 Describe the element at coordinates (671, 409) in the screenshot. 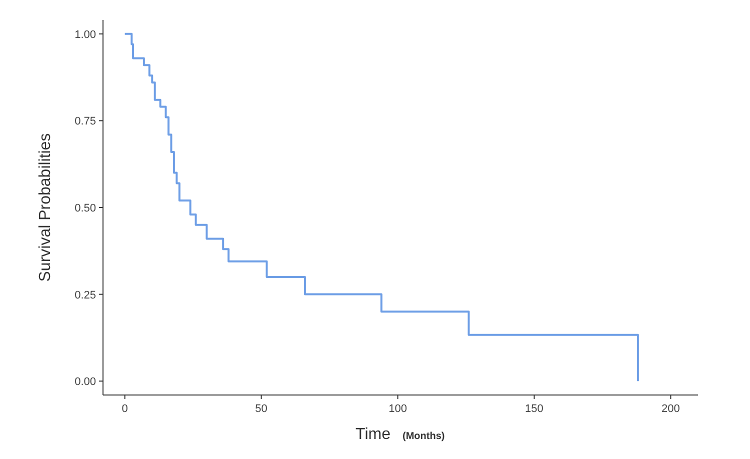

I see `x-tick-label: 200` at that location.